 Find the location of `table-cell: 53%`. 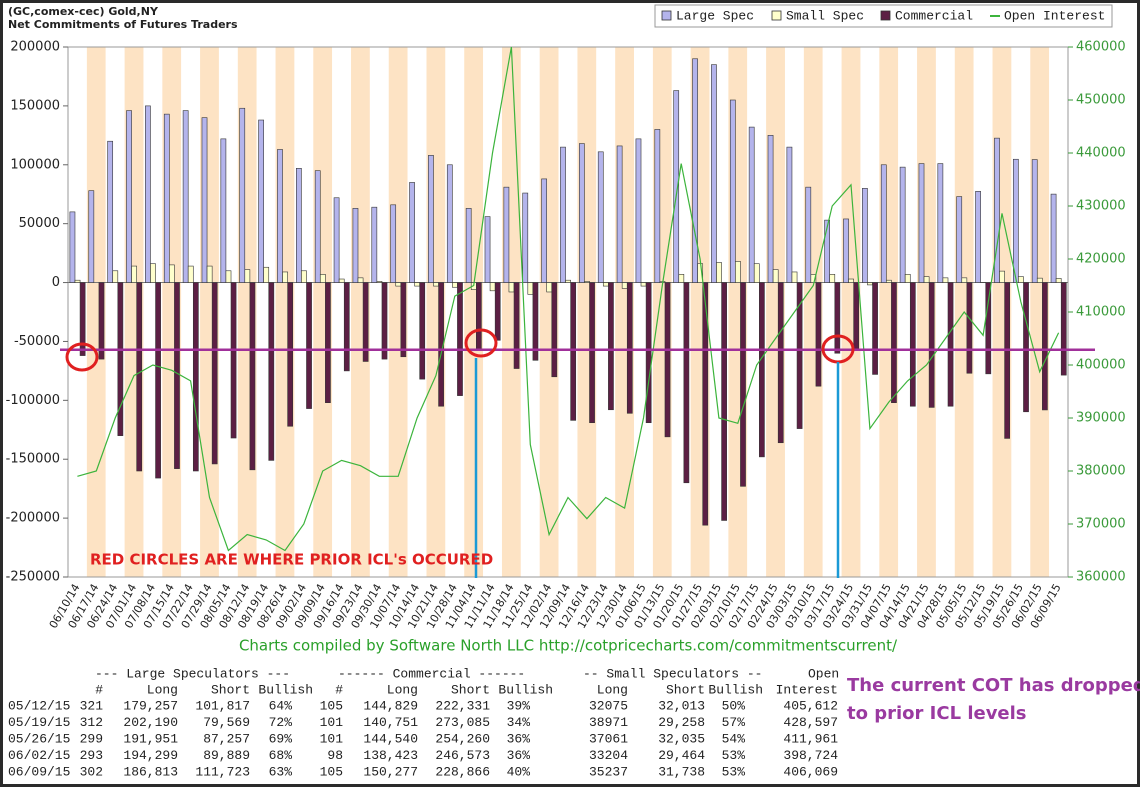

table-cell: 53% is located at coordinates (734, 771).